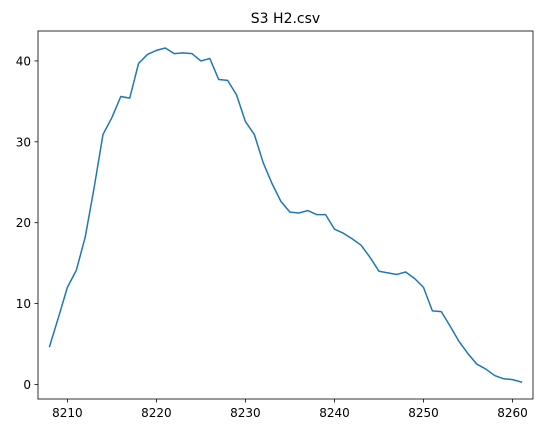 The image size is (543, 433). Describe the element at coordinates (512, 413) in the screenshot. I see `x-tick-label: 8260` at that location.